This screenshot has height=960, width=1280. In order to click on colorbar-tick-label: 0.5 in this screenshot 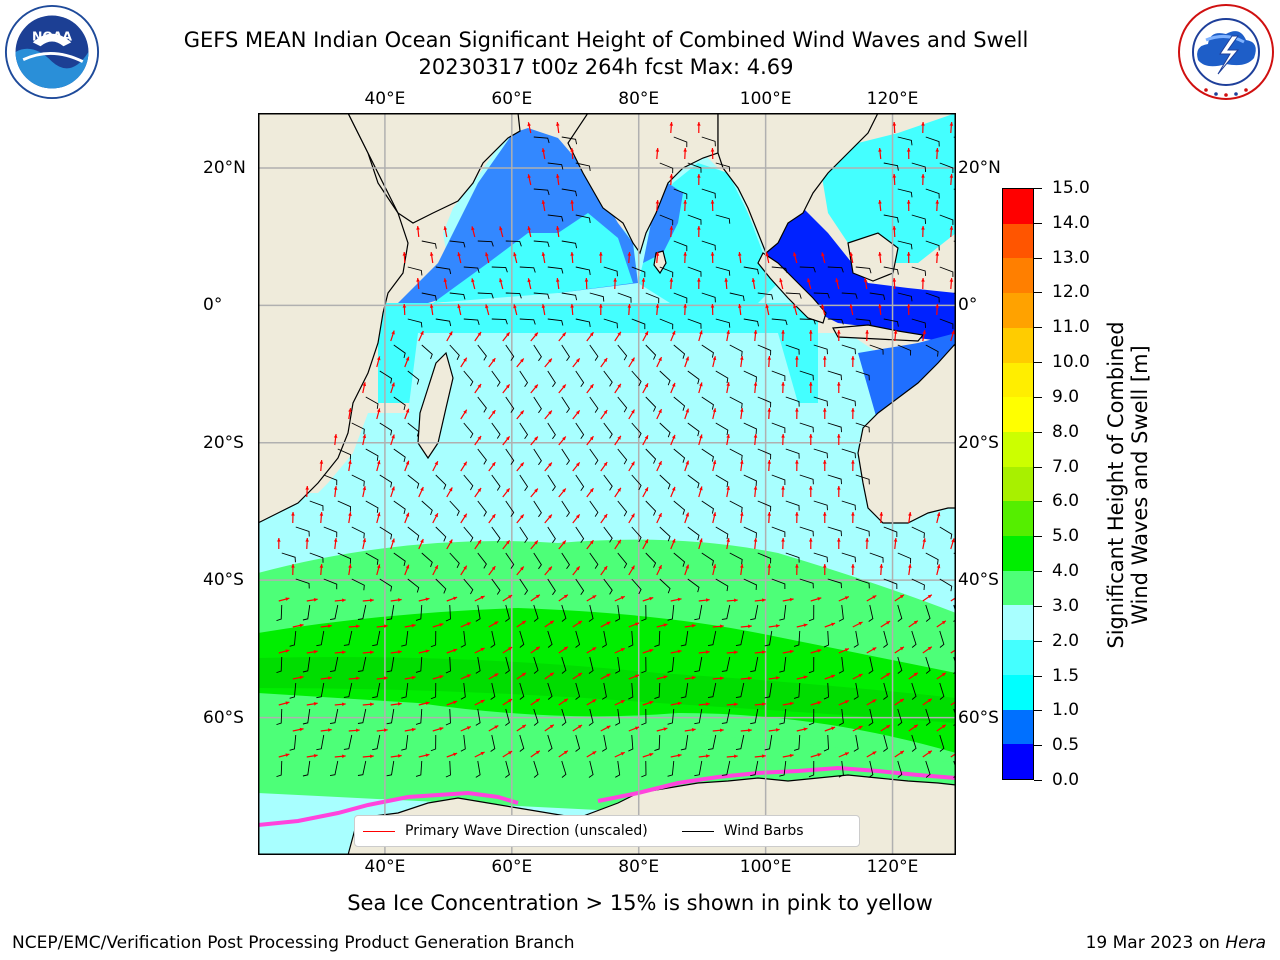, I will do `click(1066, 745)`.